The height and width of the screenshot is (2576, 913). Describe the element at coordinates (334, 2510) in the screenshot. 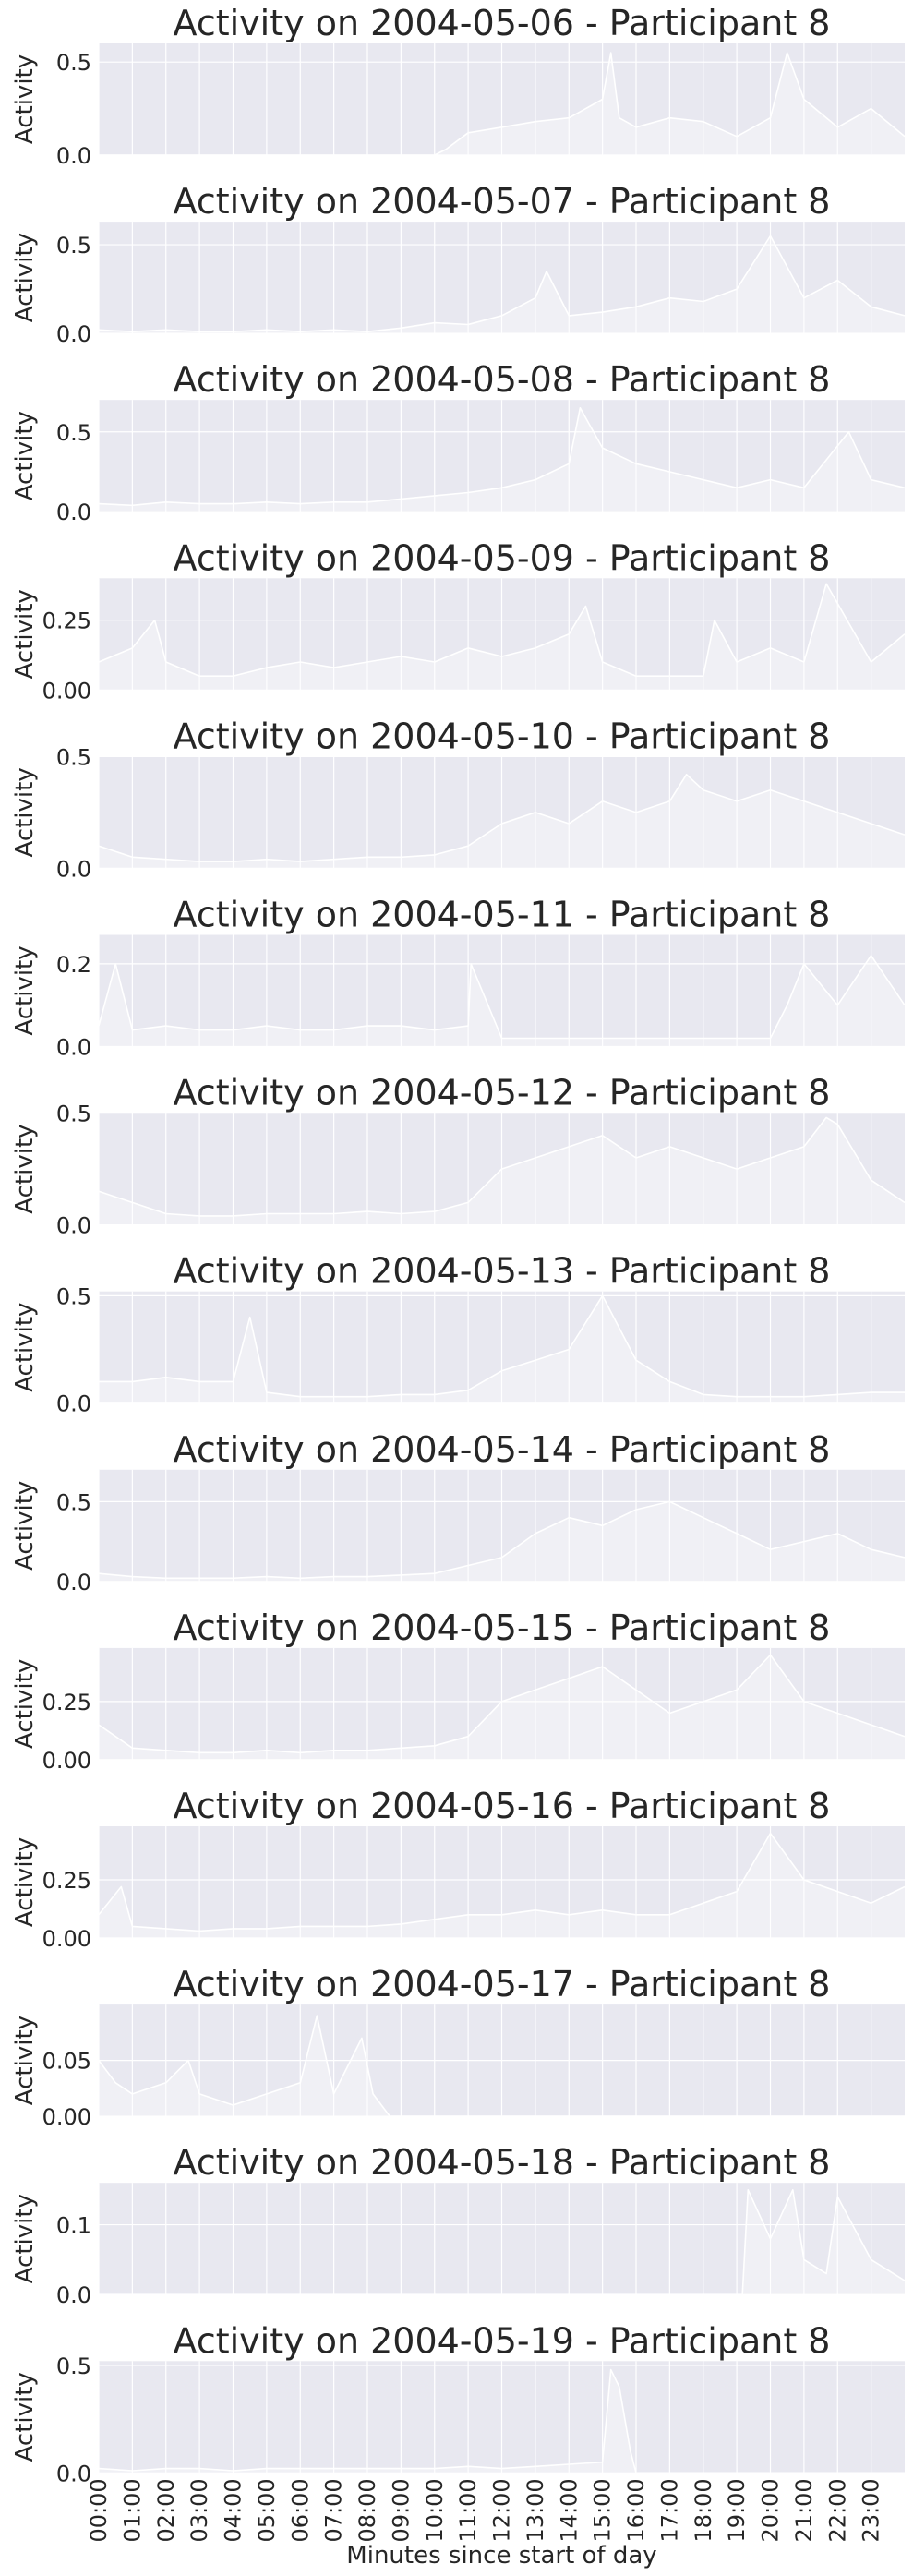

I see `x-tick-label: 07:00` at that location.